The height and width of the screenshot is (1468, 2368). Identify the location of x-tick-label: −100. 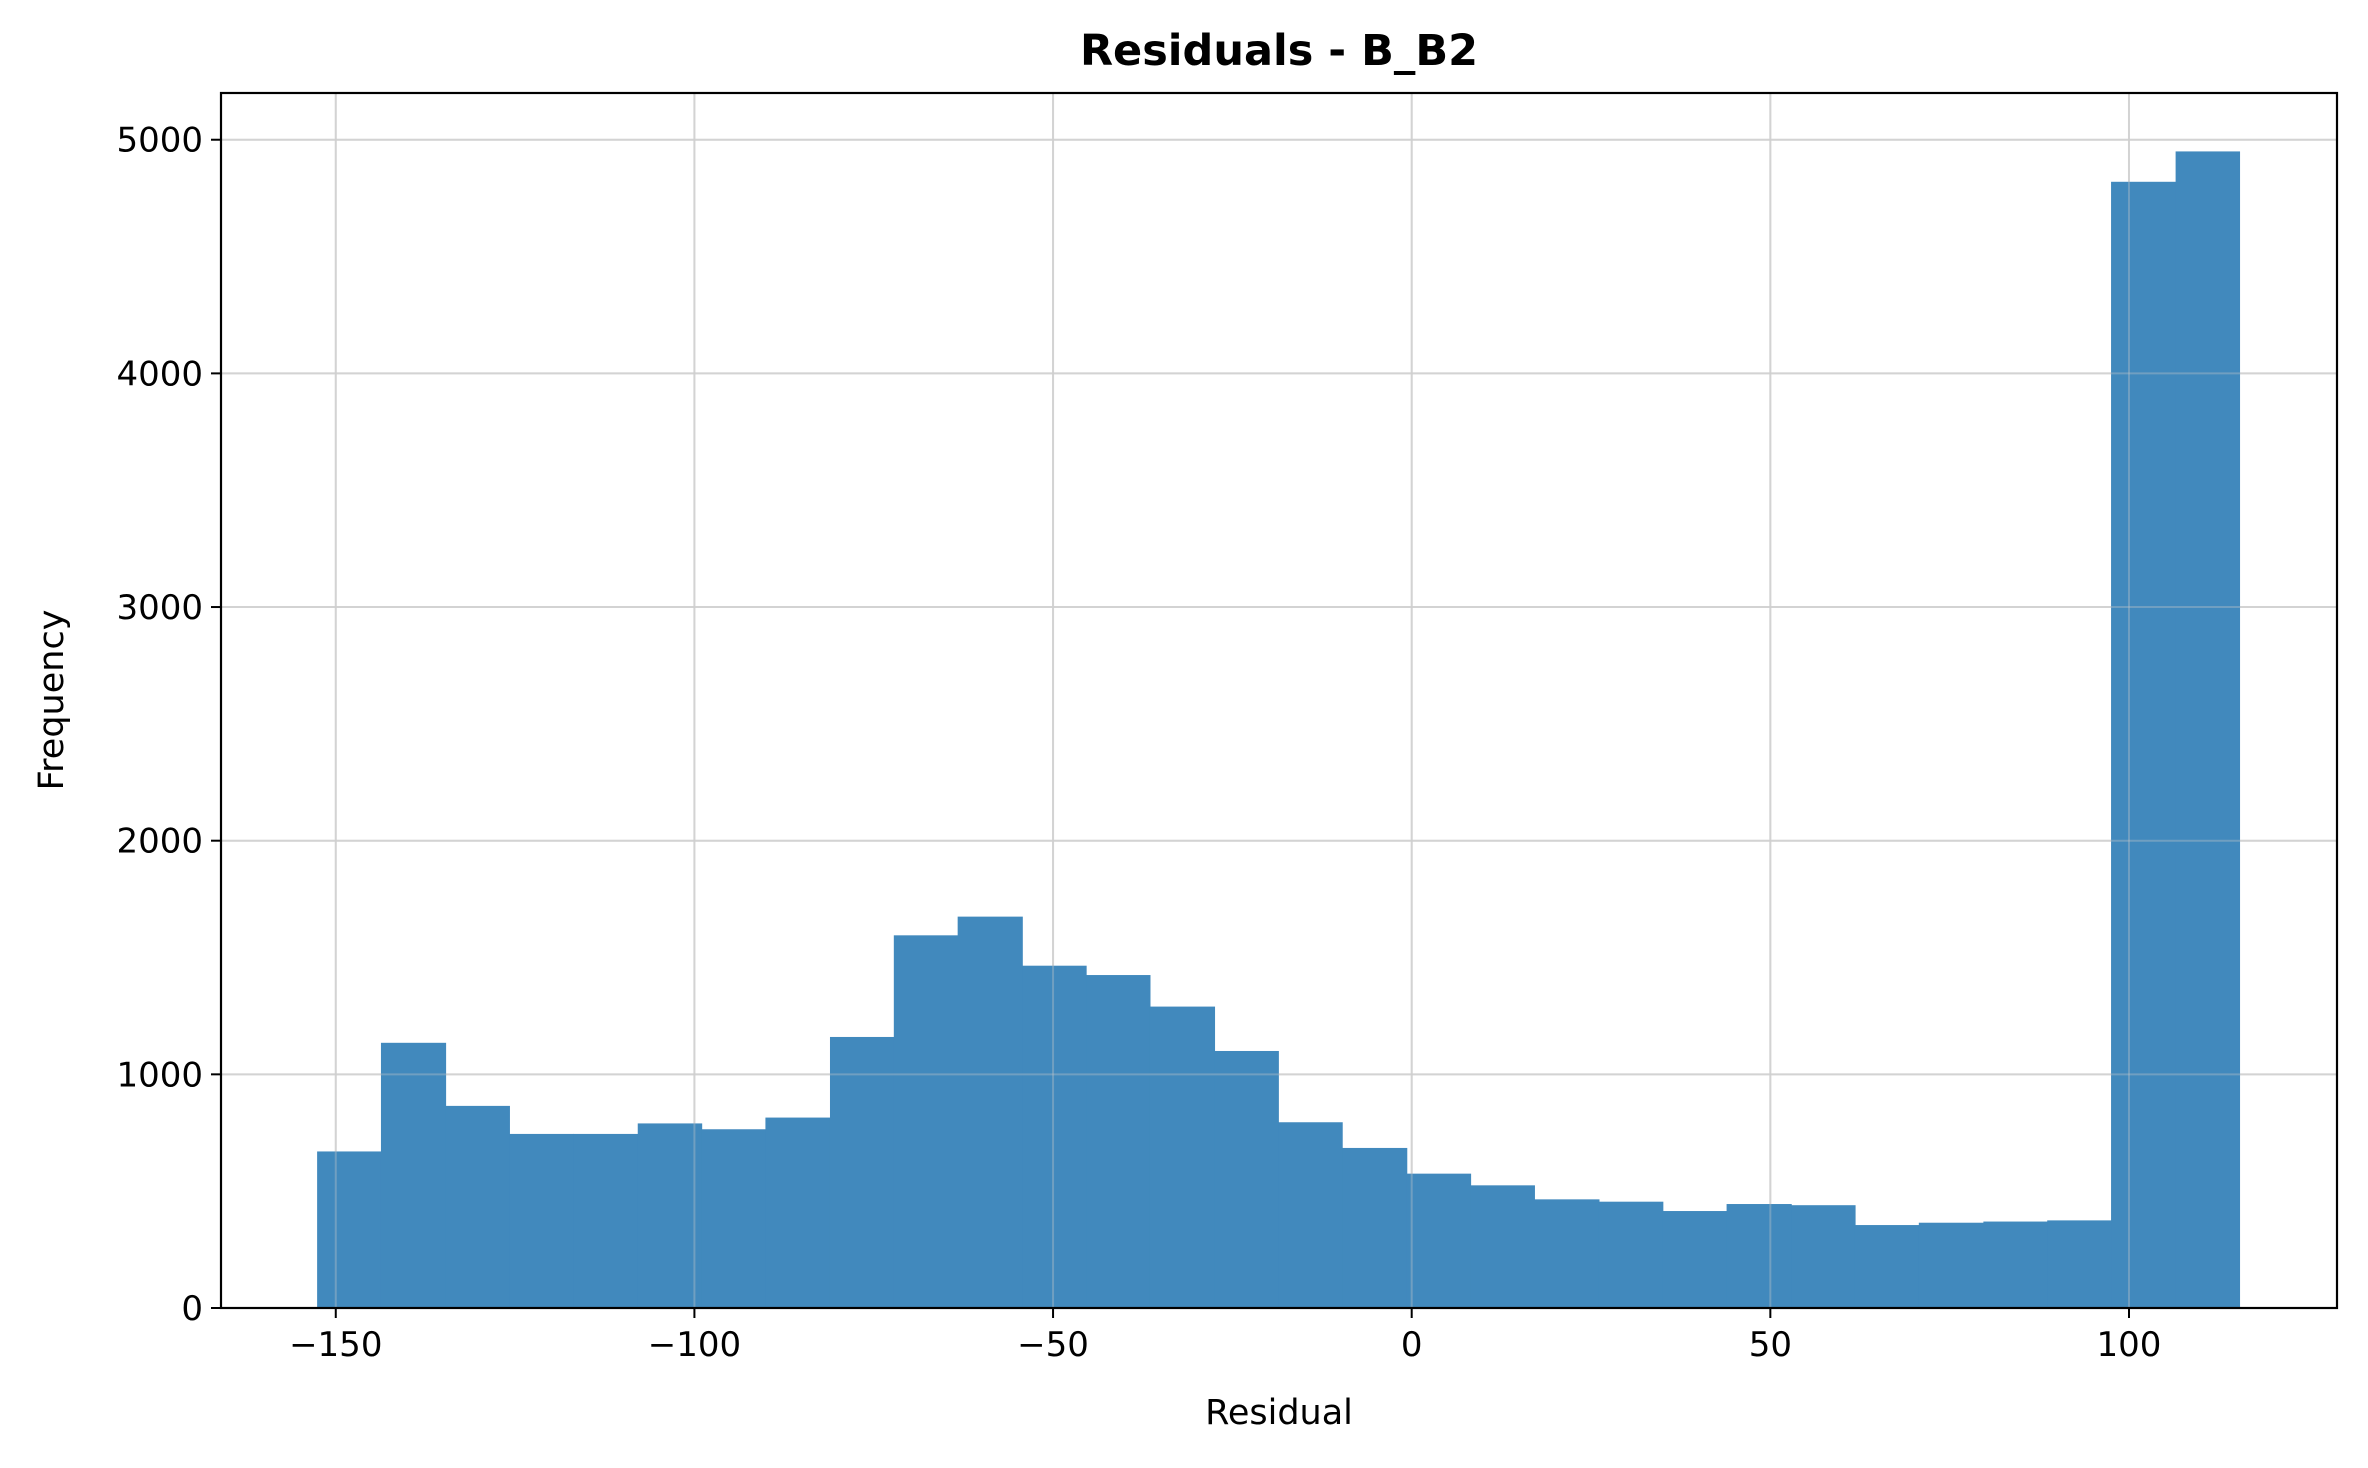
(694, 1345).